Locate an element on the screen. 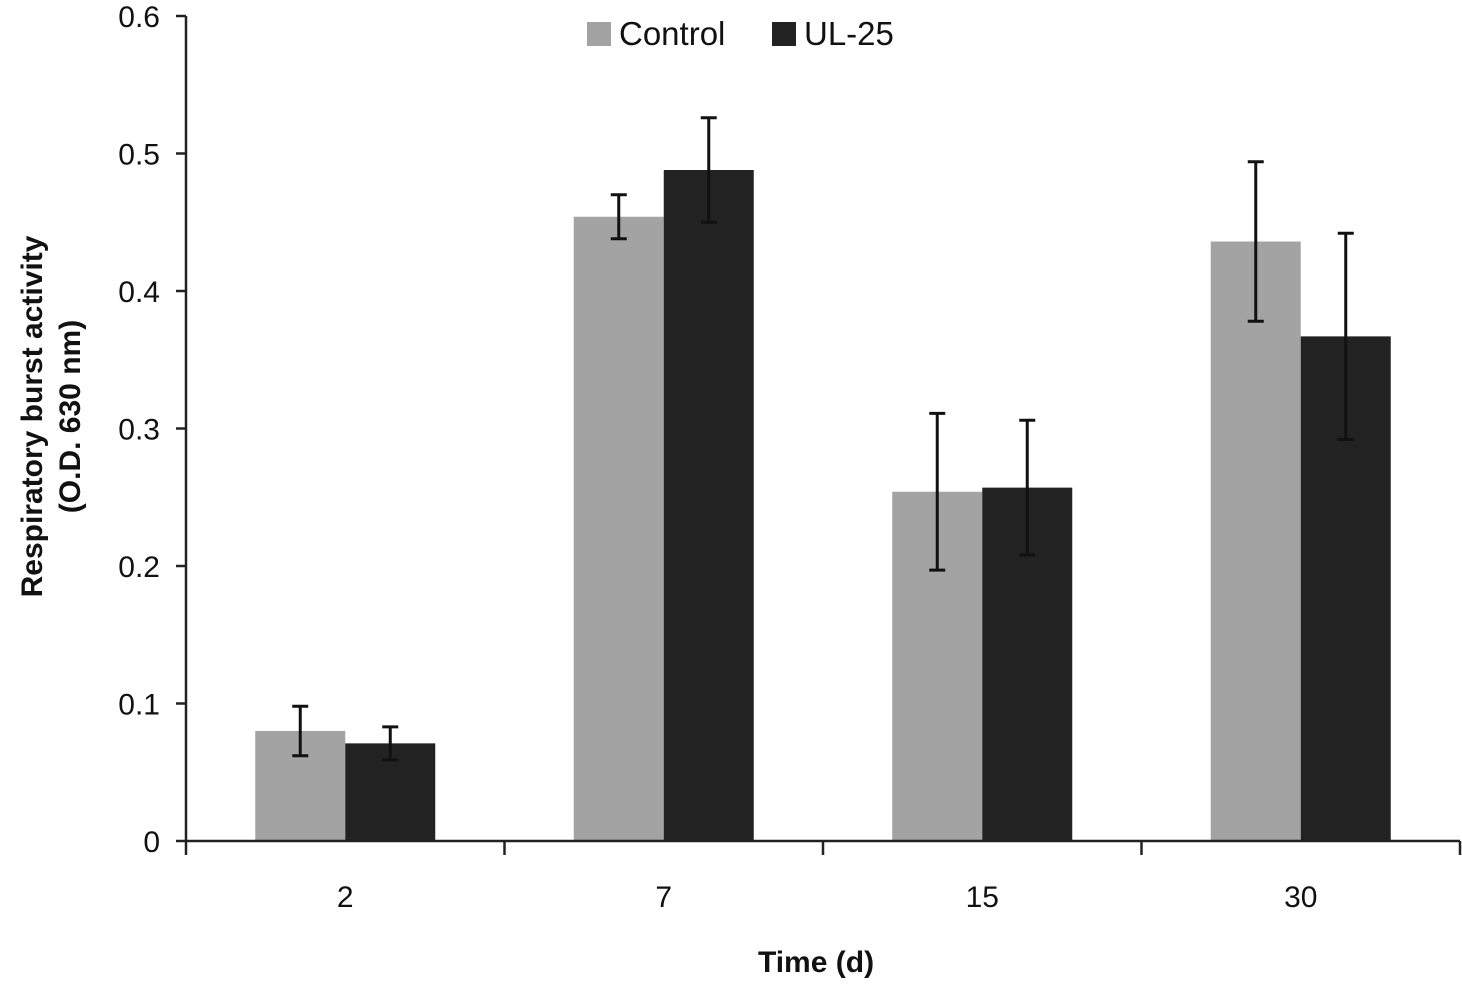 Image resolution: width=1462 pixels, height=985 pixels. legend-label-ul-25: UL-25 is located at coordinates (849, 33).